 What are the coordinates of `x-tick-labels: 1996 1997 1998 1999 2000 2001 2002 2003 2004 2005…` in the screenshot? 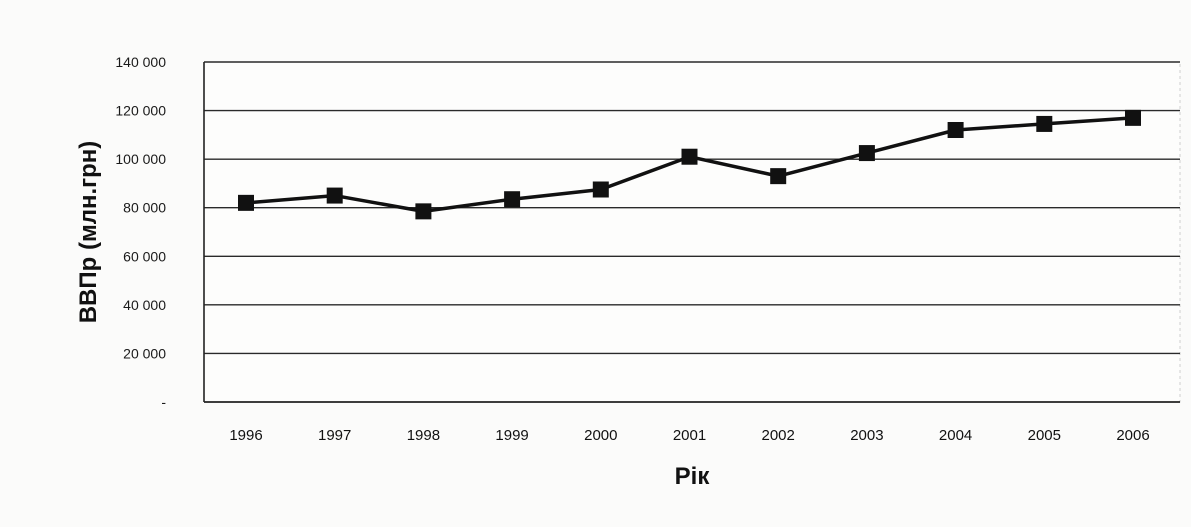 It's located at (689, 435).